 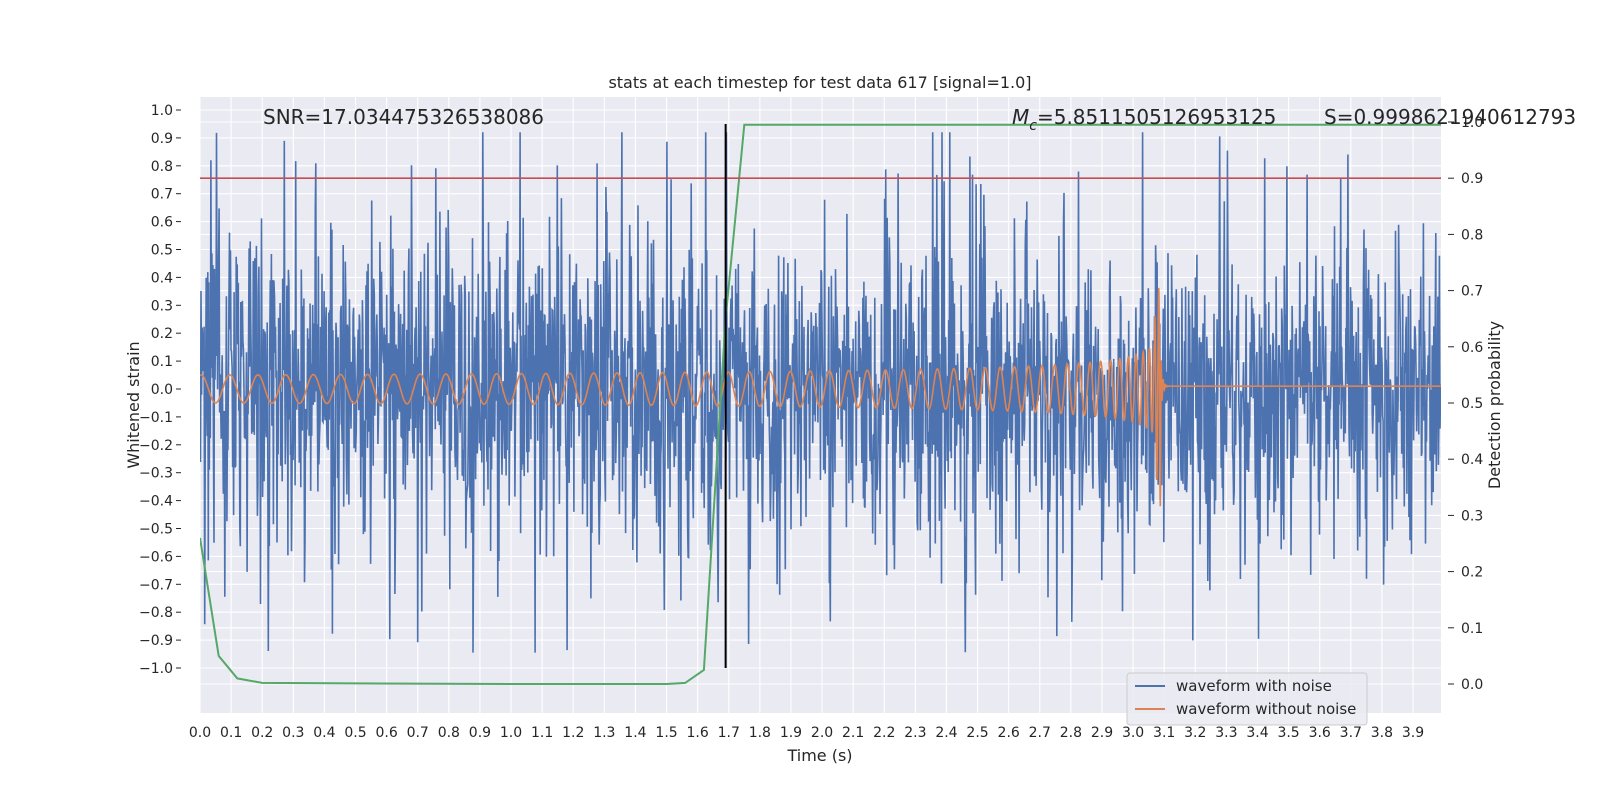 What do you see at coordinates (1472, 235) in the screenshot?
I see `y-right-tick-label: 0.8` at bounding box center [1472, 235].